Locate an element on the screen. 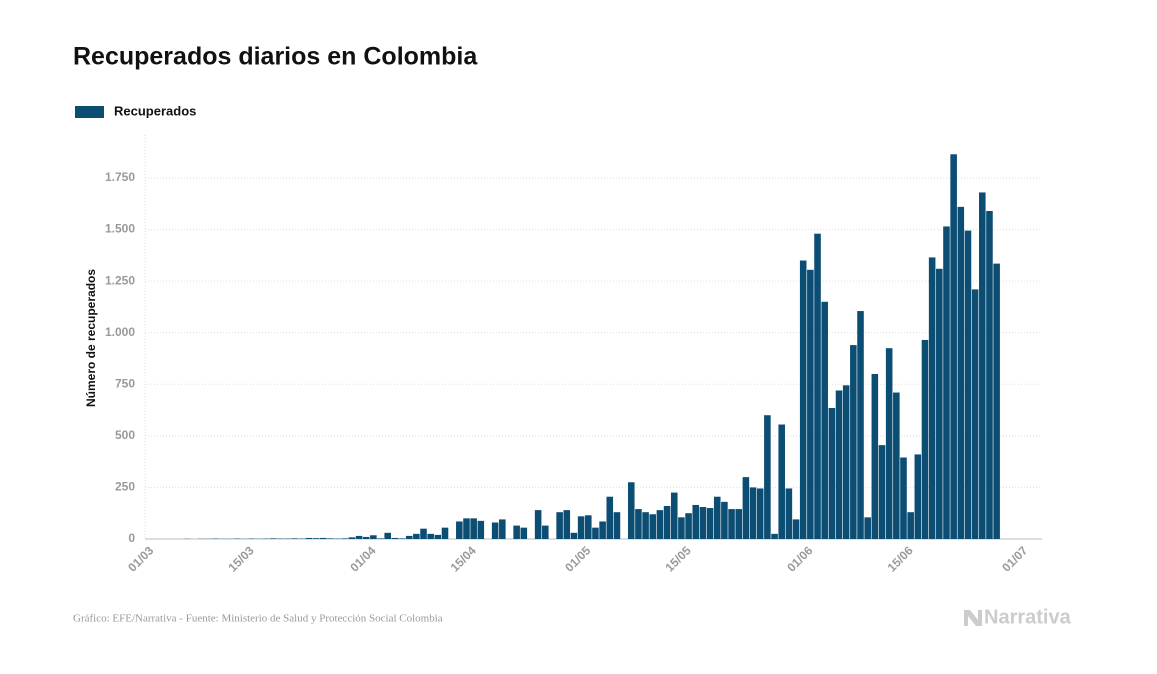 This screenshot has width=1157, height=674. y-tick-label: 1.500 is located at coordinates (120, 229).